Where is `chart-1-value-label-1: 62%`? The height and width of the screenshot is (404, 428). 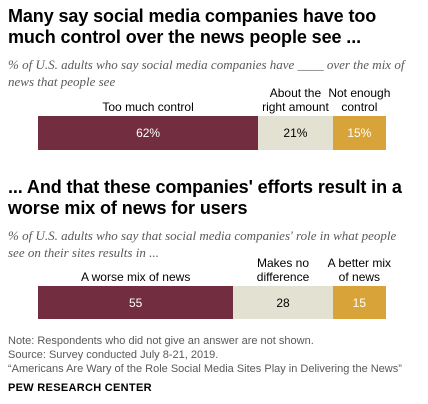 chart-1-value-label-1: 62% is located at coordinates (148, 133).